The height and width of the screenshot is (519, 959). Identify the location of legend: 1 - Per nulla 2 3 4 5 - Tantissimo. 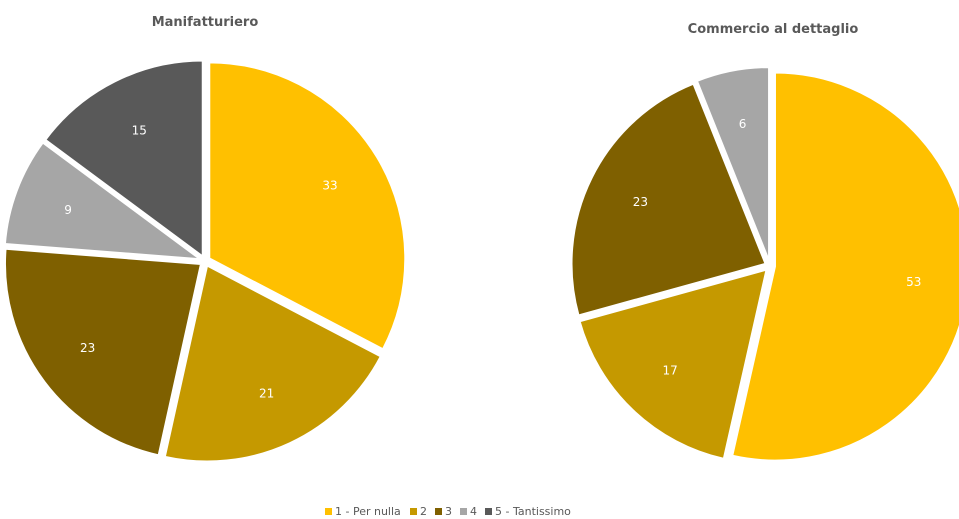
(448, 511).